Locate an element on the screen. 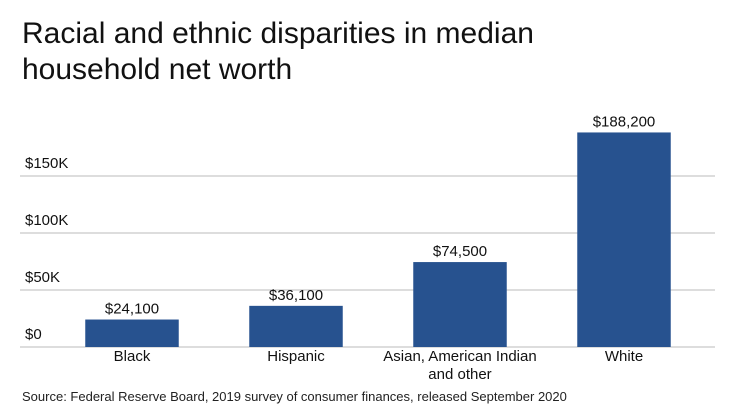 The height and width of the screenshot is (416, 740). value-label: $74,500 is located at coordinates (460, 251).